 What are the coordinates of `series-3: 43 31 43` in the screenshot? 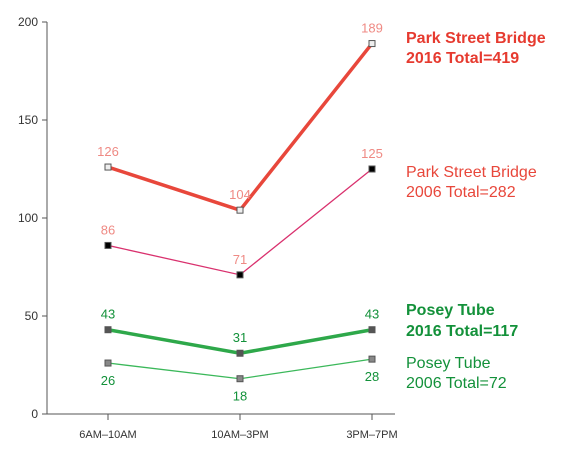 It's located at (240, 332).